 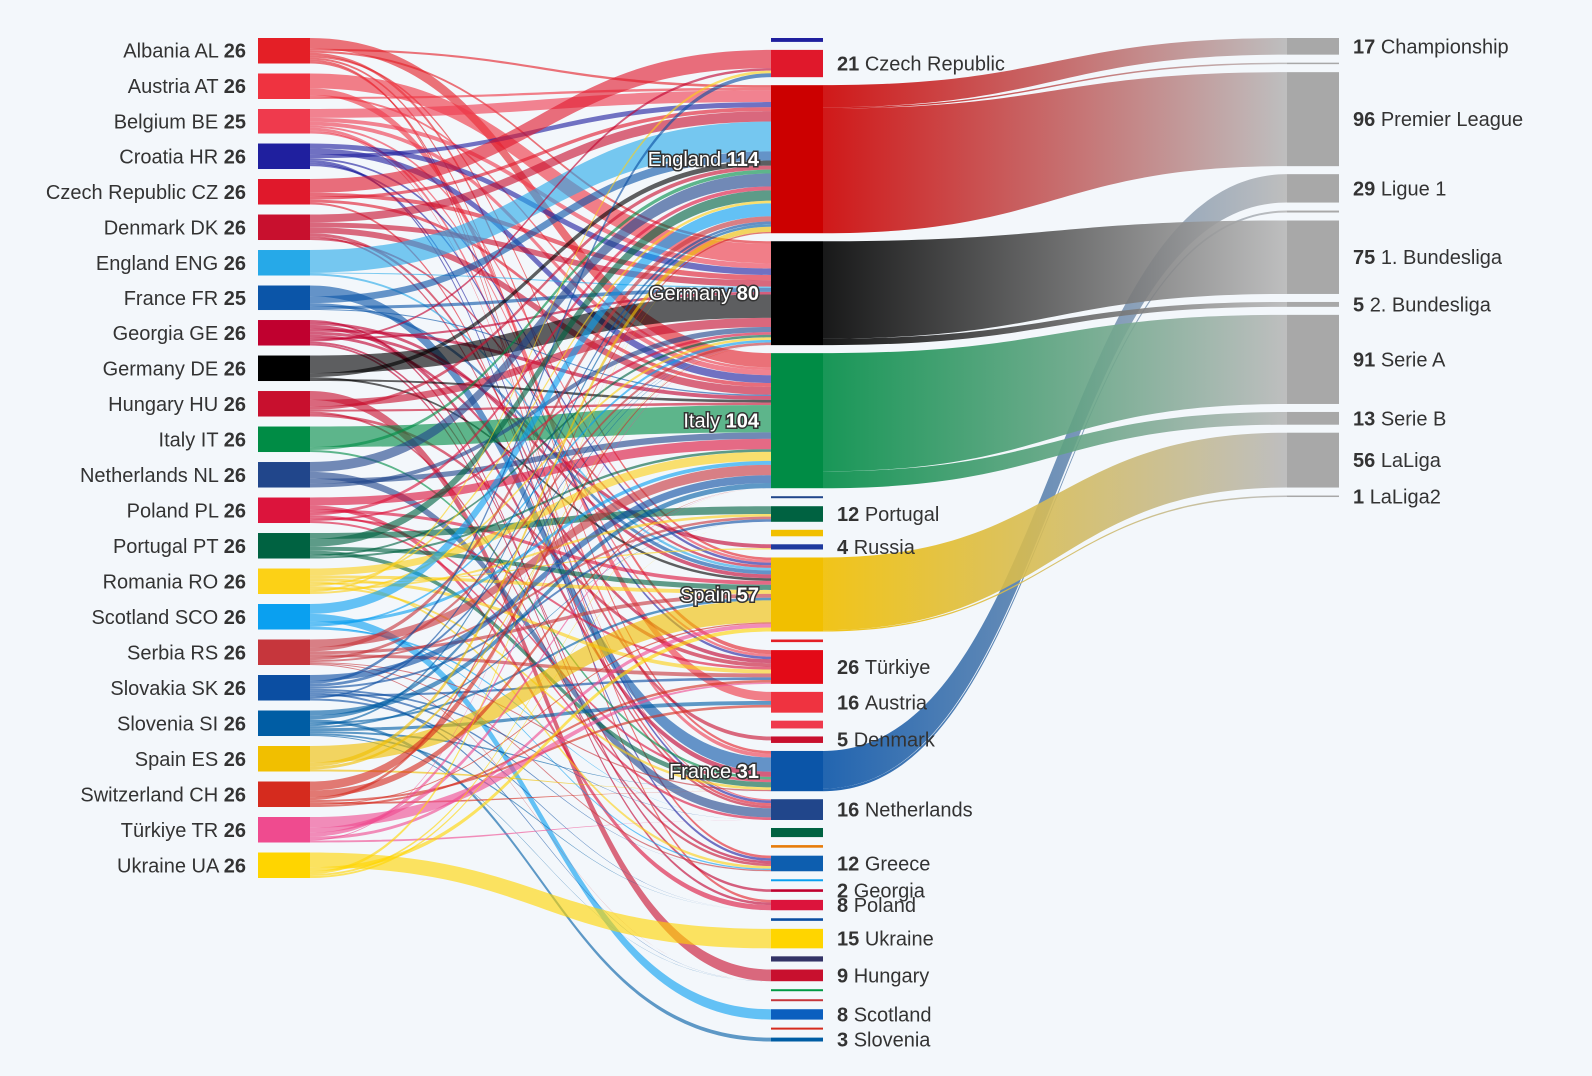 I want to click on team-label-hungary: Hungary HU 26, so click(x=177, y=405).